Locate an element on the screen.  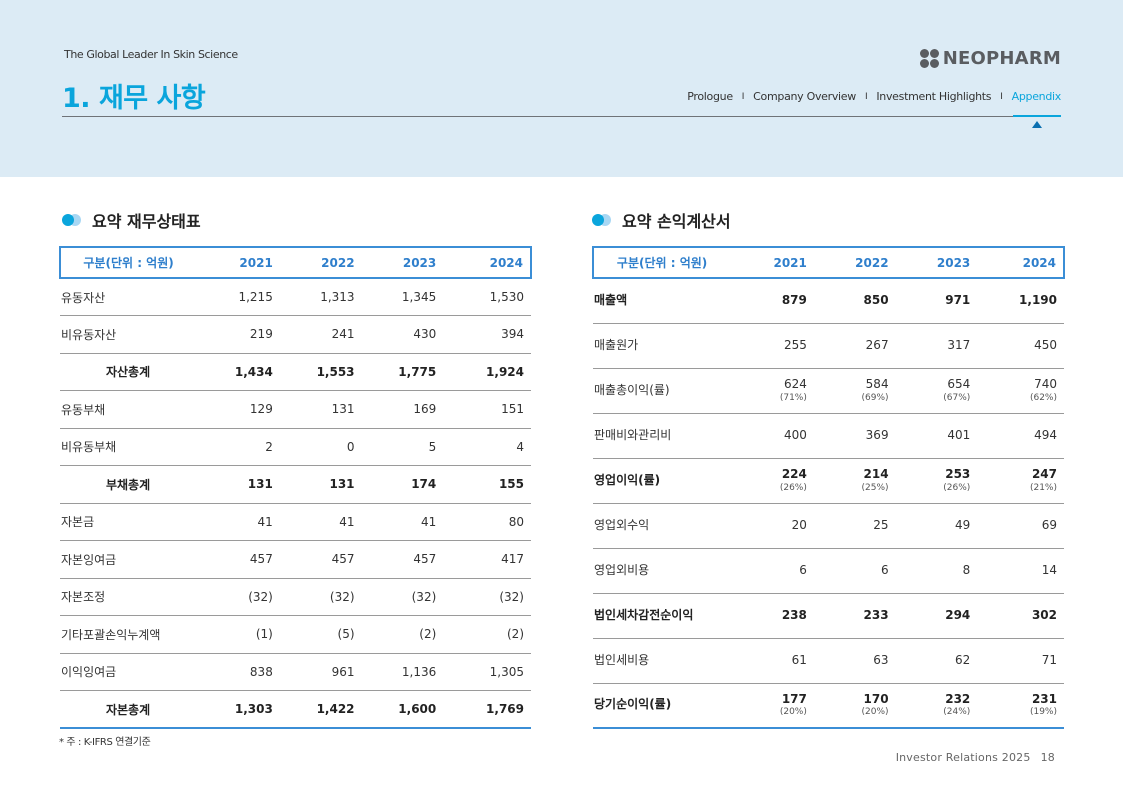
cell-amount: 317 is located at coordinates (959, 344).